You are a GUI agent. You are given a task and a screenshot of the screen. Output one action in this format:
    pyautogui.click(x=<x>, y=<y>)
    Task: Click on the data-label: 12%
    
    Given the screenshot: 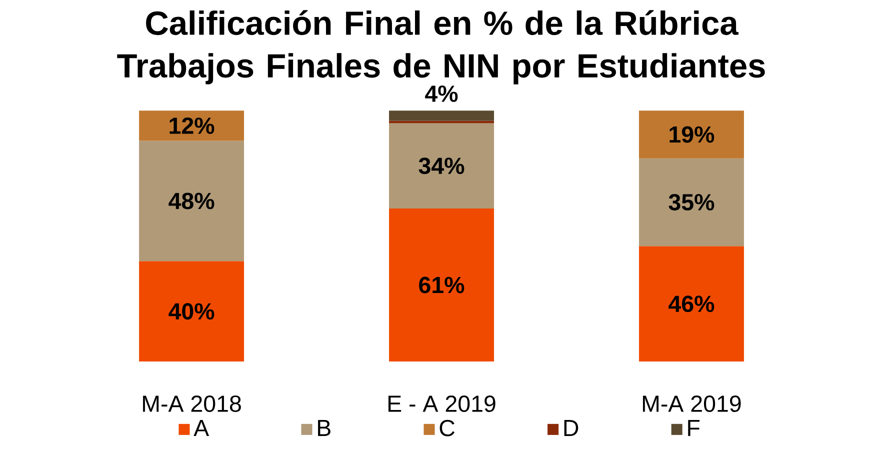 What is the action you would take?
    pyautogui.click(x=192, y=125)
    